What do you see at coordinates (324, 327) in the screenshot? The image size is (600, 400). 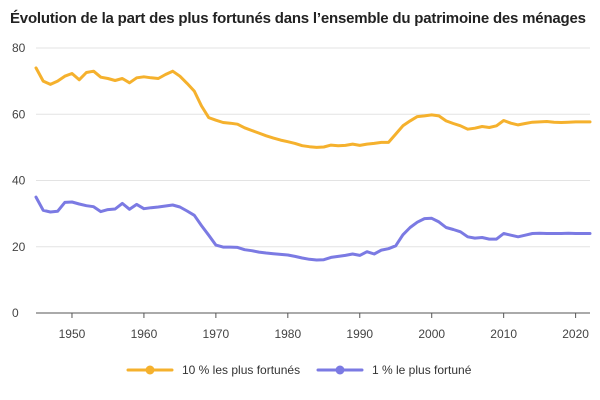 I see `x-axis-tick-labels: 1950 1960 1970 1980 1990 2000 2010 2020` at bounding box center [324, 327].